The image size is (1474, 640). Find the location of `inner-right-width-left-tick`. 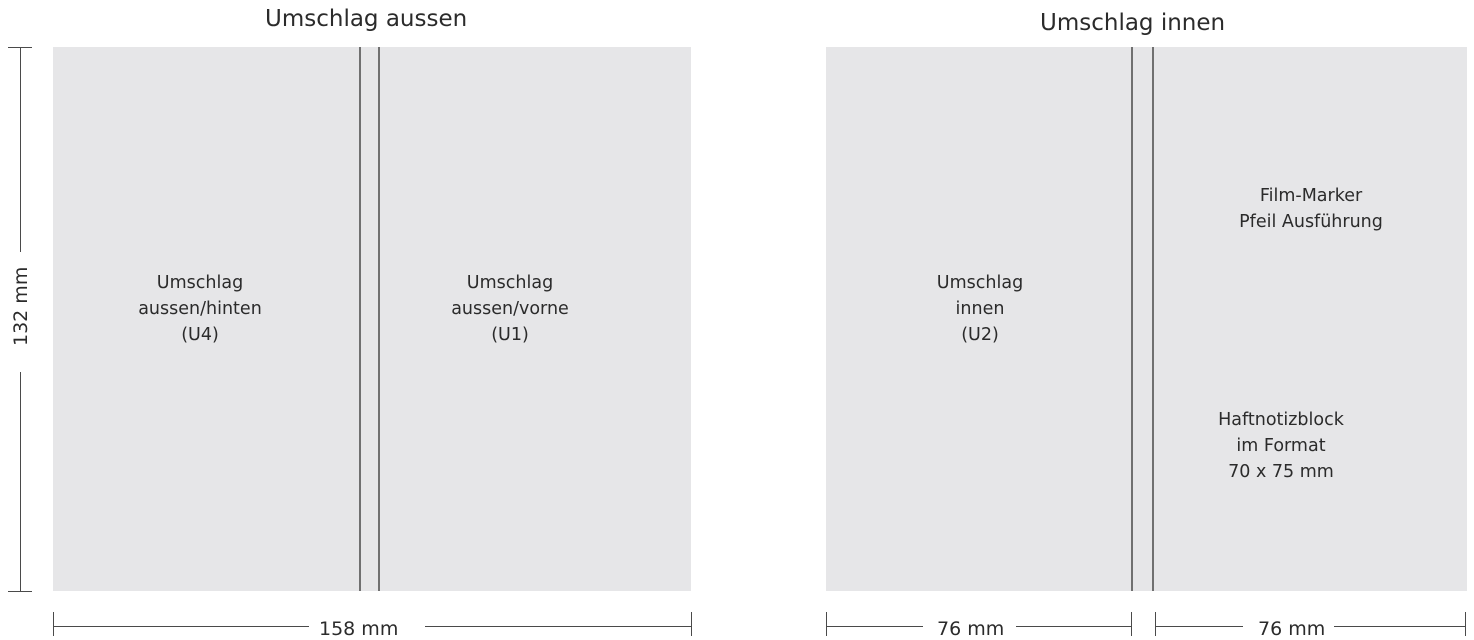

inner-right-width-left-tick is located at coordinates (1155, 624).